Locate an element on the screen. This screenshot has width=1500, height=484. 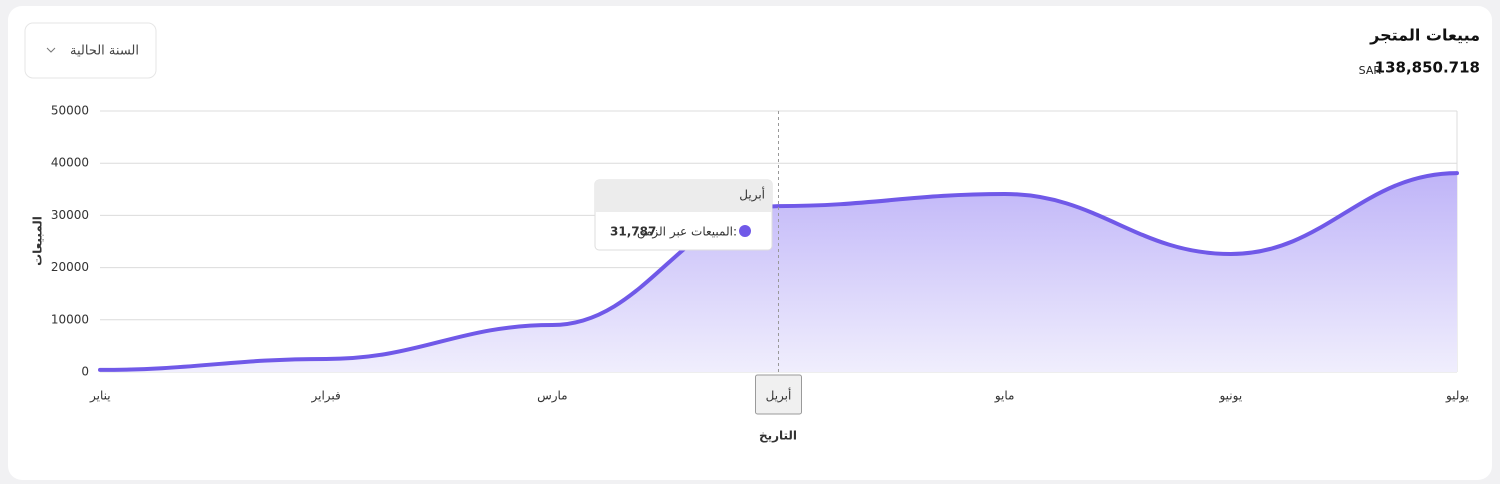
x-tick-label: فبراير is located at coordinates (326, 396).